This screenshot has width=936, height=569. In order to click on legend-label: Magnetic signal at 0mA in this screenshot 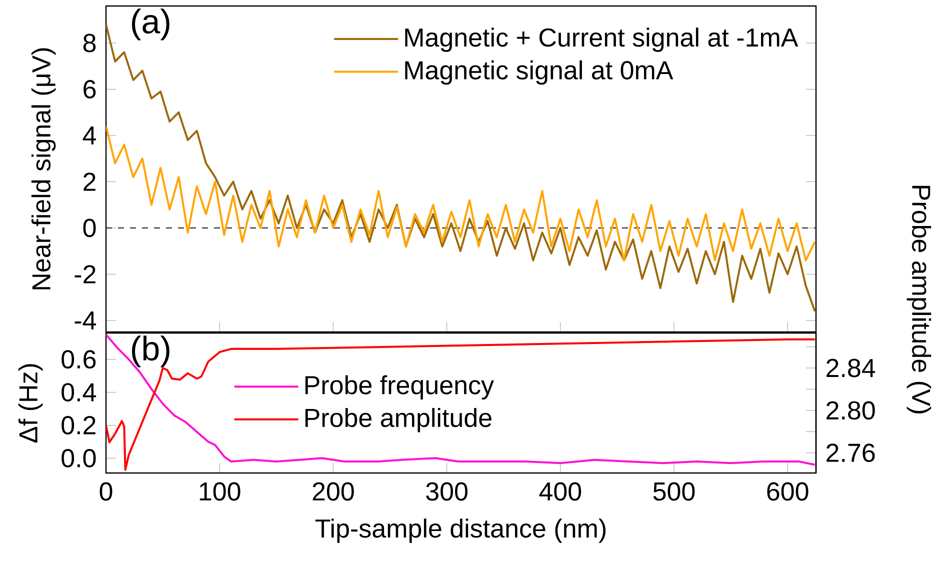, I will do `click(539, 72)`.